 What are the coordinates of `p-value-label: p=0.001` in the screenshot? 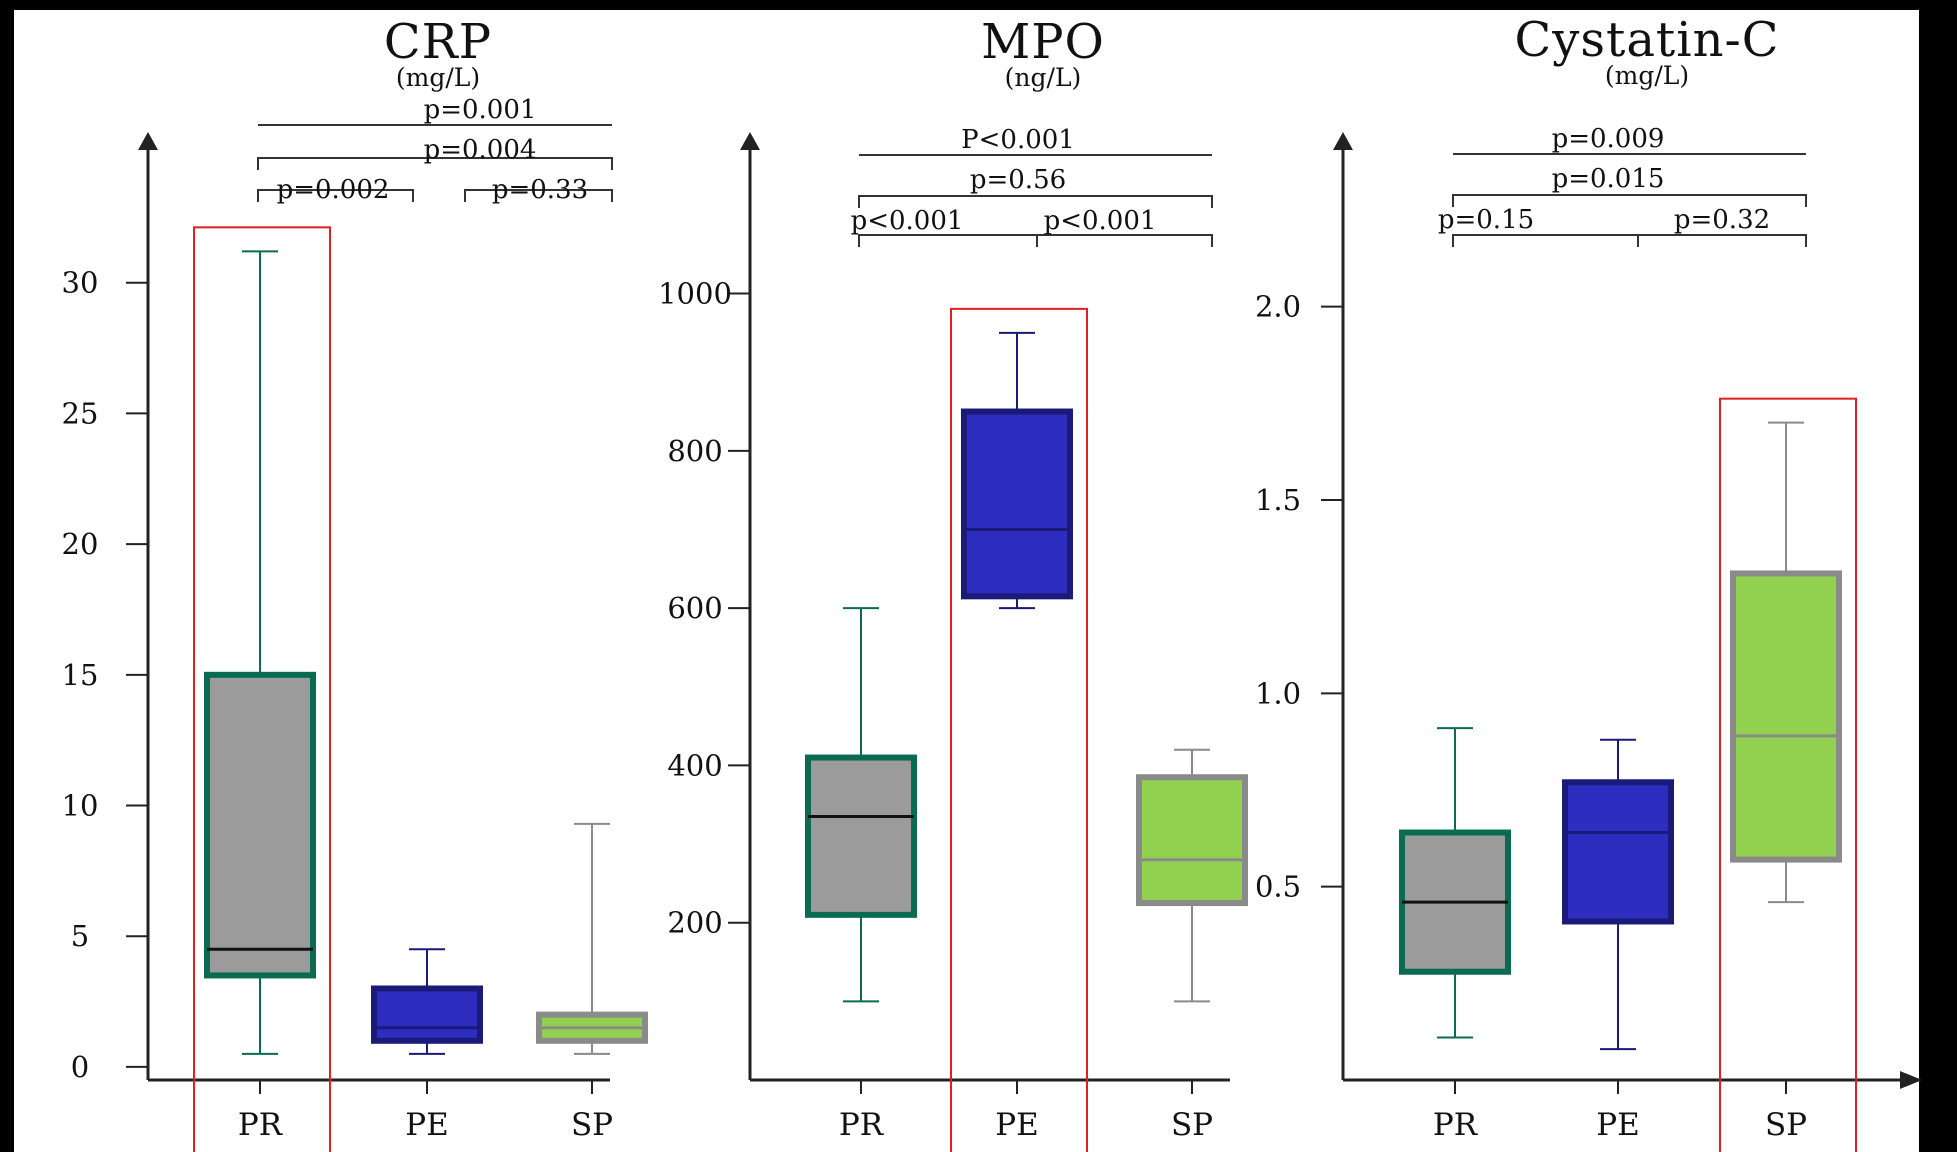 It's located at (480, 110).